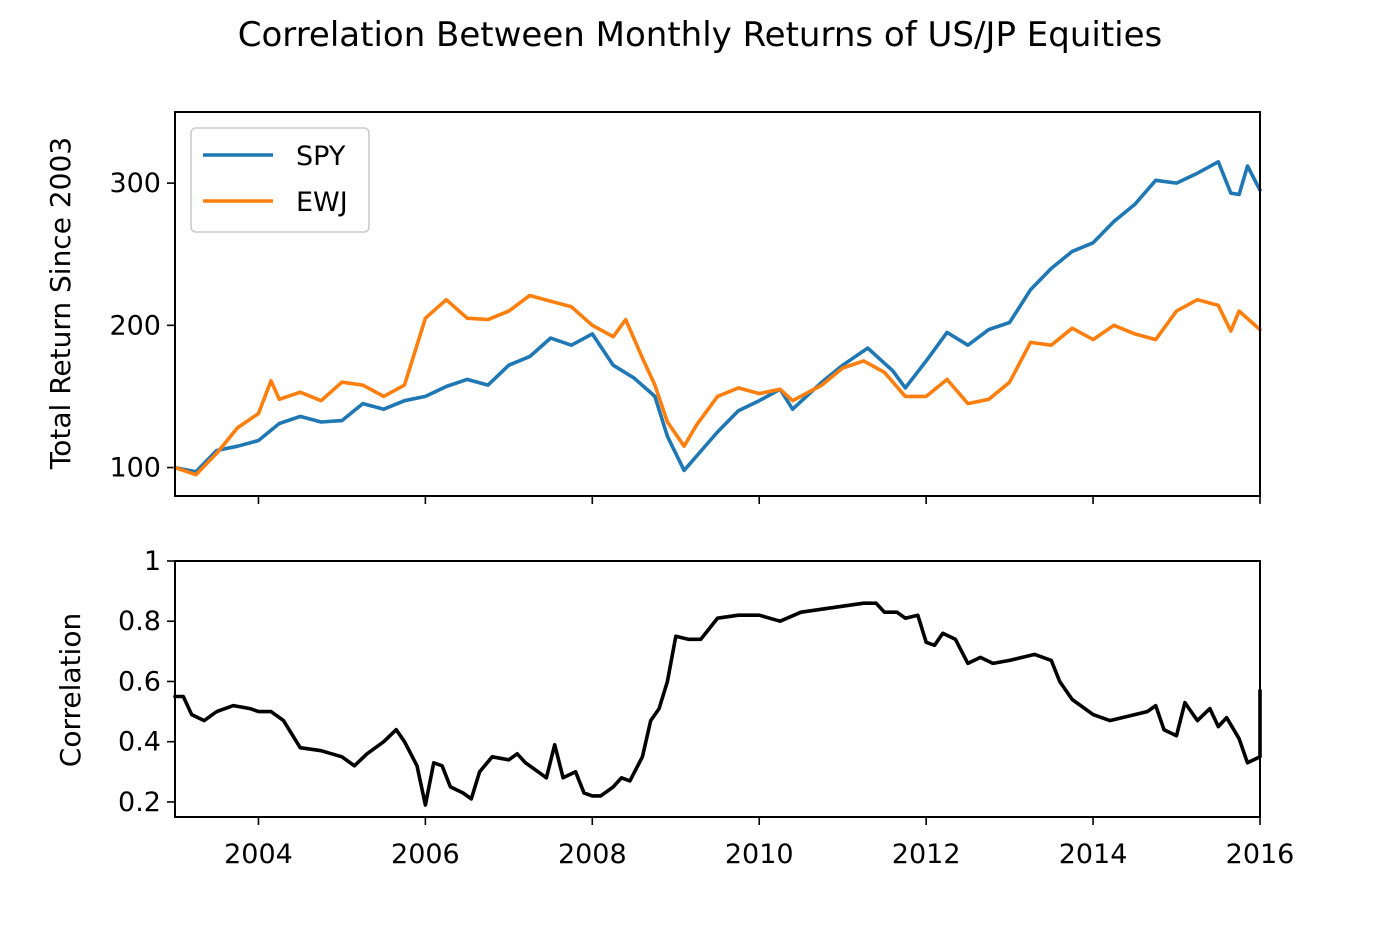 This screenshot has width=1400, height=933. I want to click on top-y-ticks: 100 200 300, so click(142, 326).